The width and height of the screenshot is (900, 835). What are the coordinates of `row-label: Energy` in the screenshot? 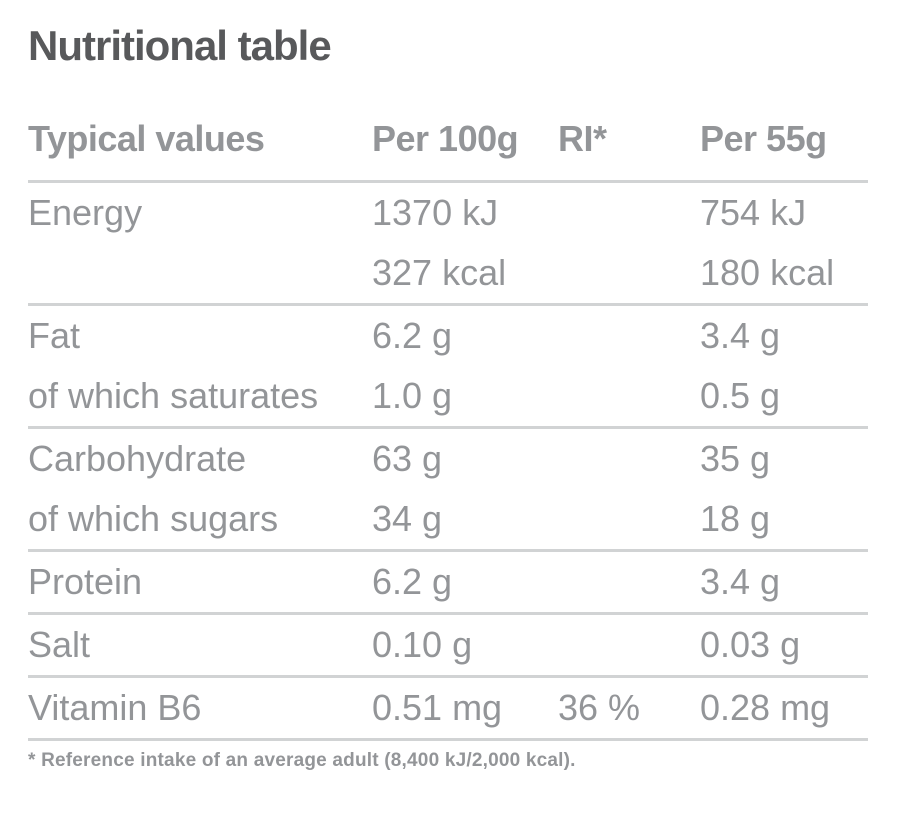 It's located at (85, 212).